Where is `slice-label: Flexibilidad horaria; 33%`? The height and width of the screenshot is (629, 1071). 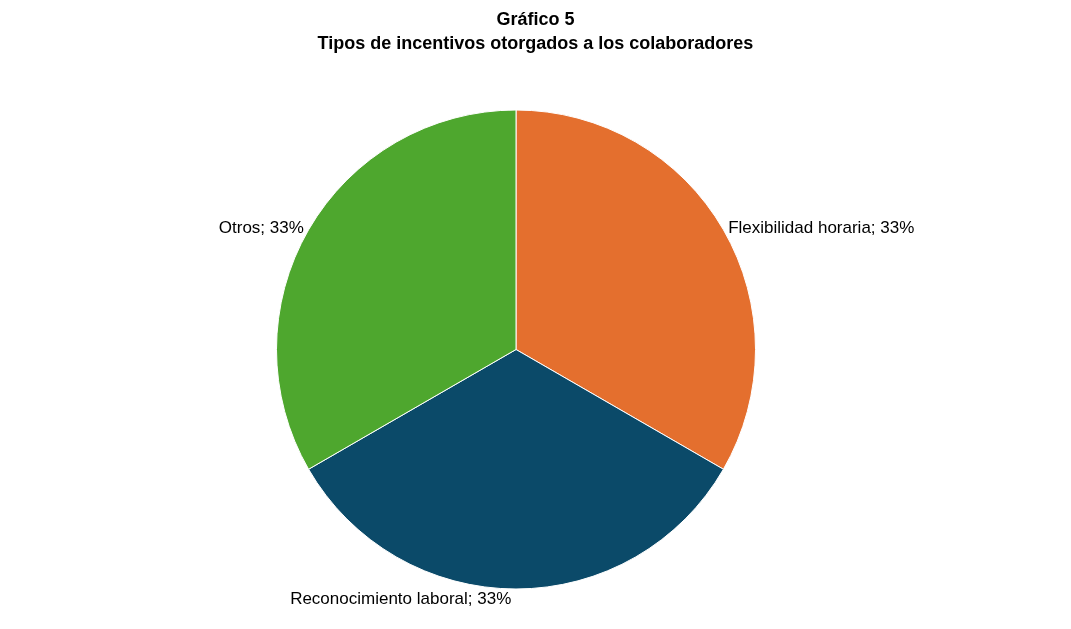 slice-label: Flexibilidad horaria; 33% is located at coordinates (821, 227).